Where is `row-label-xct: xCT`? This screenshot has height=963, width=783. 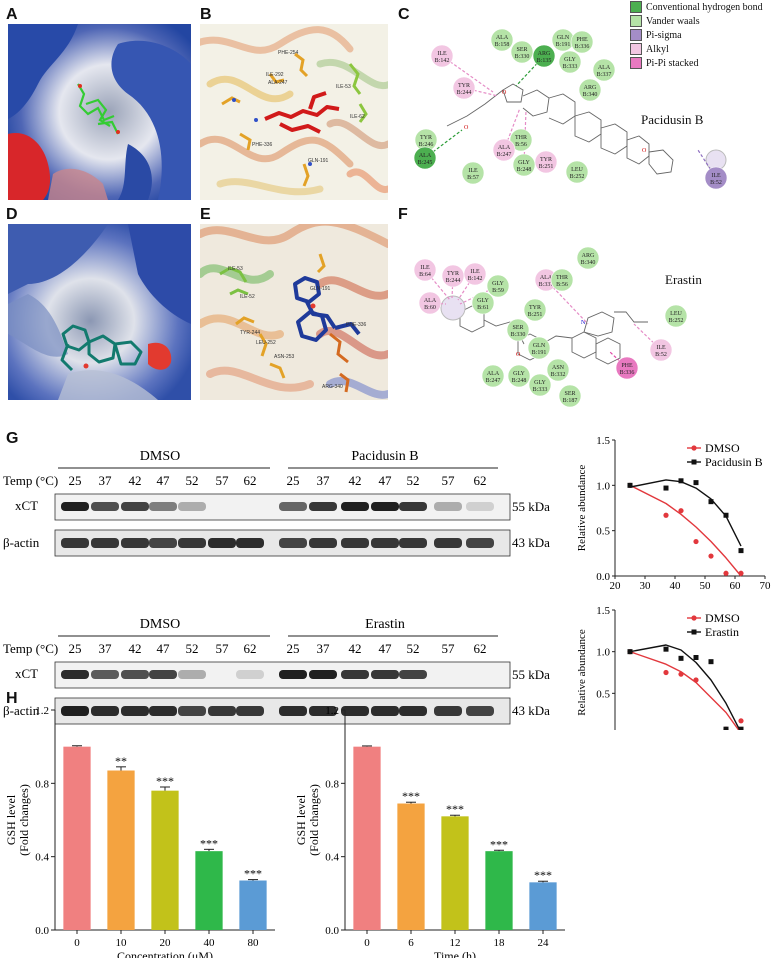
row-label-xct: xCT is located at coordinates (26, 673).